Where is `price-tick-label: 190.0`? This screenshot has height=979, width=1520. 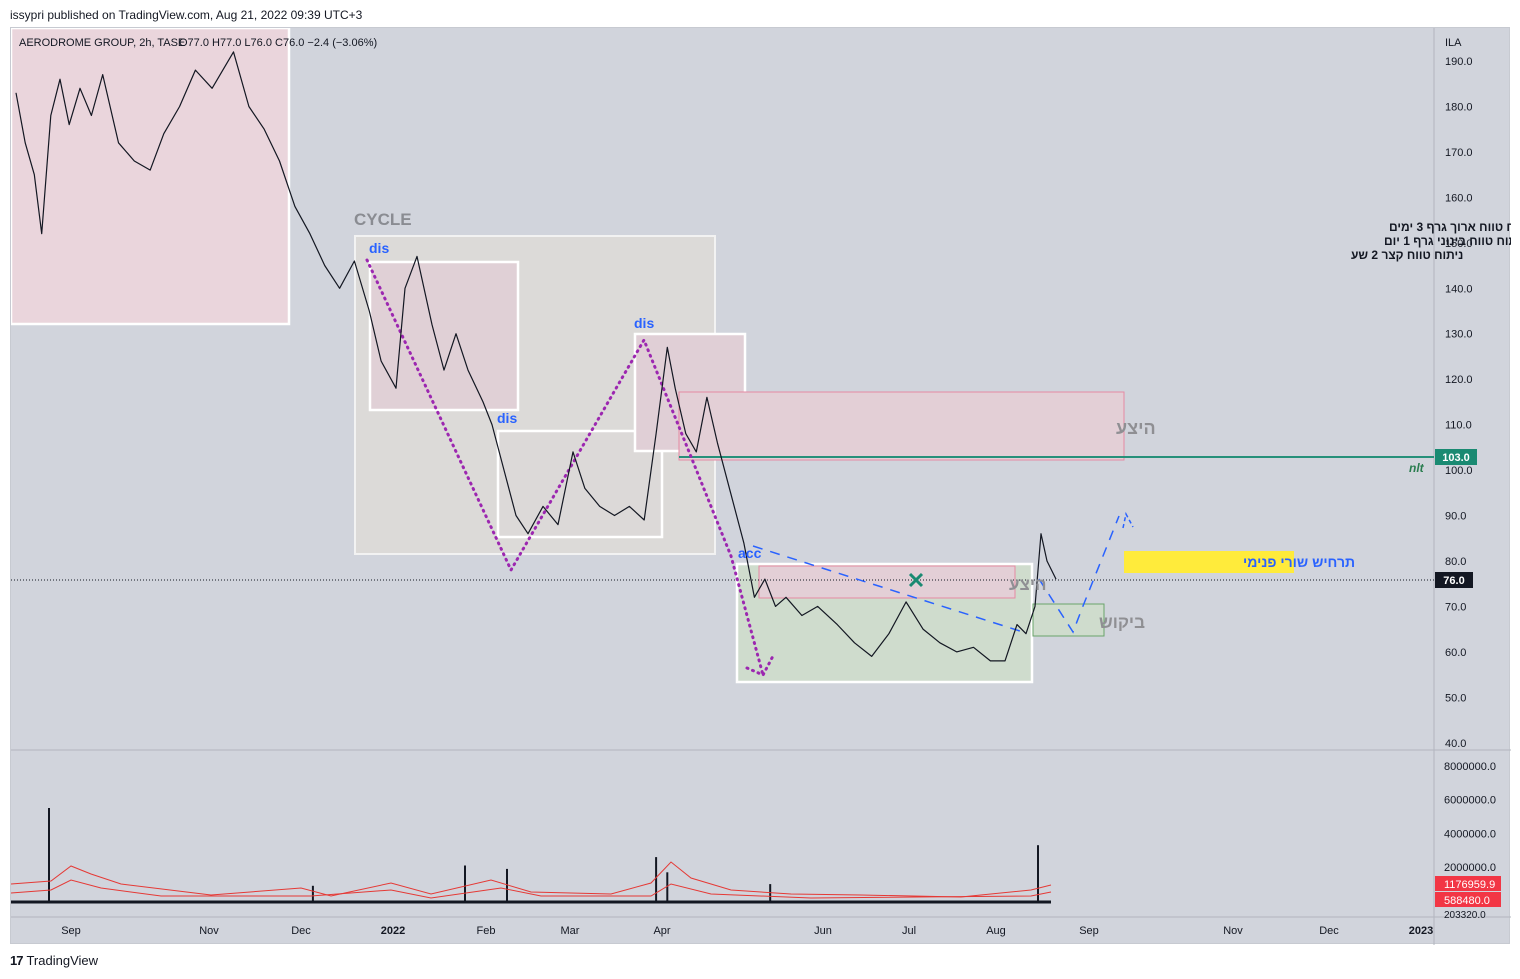
price-tick-label: 190.0 is located at coordinates (1459, 62).